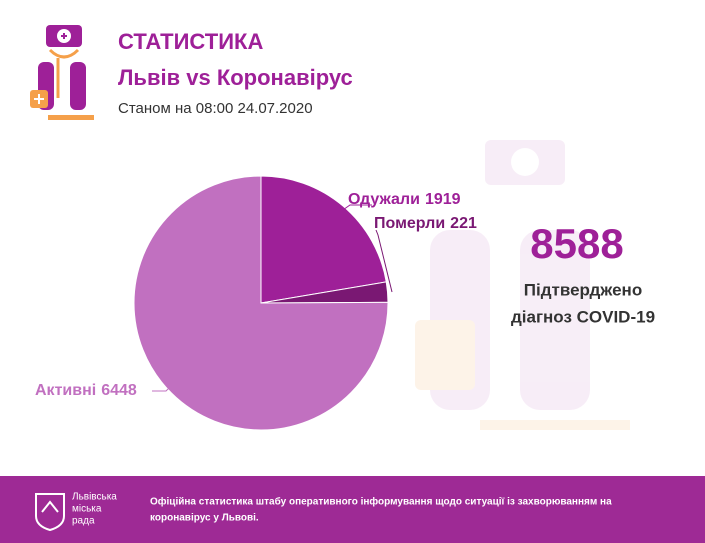  Describe the element at coordinates (352, 509) in the screenshot. I see `footer` at that location.